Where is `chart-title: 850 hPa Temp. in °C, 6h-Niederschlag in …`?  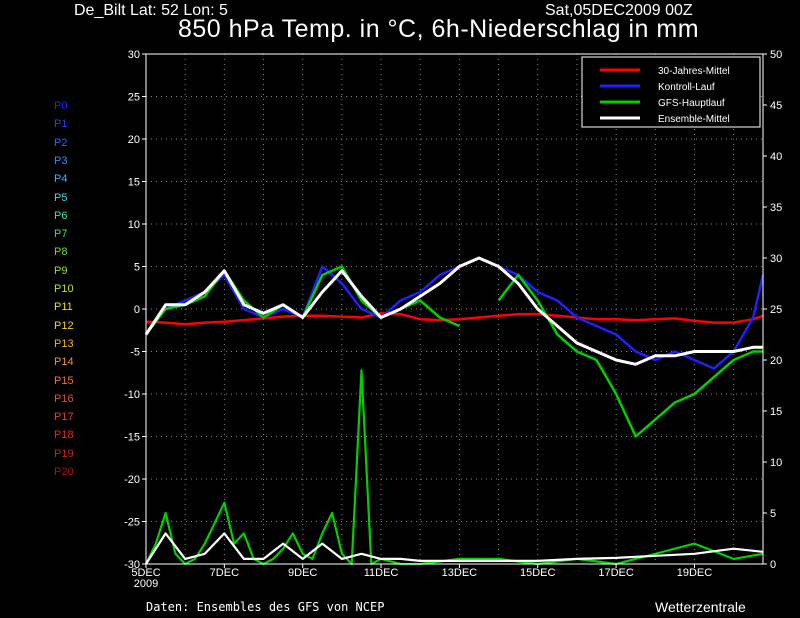
chart-title: 850 hPa Temp. in °C, 6h-Niederschlag in … is located at coordinates (439, 29).